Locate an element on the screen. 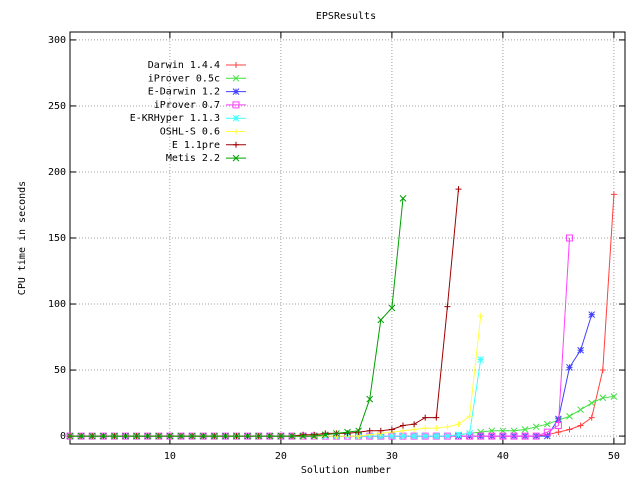 The image size is (640, 480). y-tick-label: 50 is located at coordinates (60, 370).